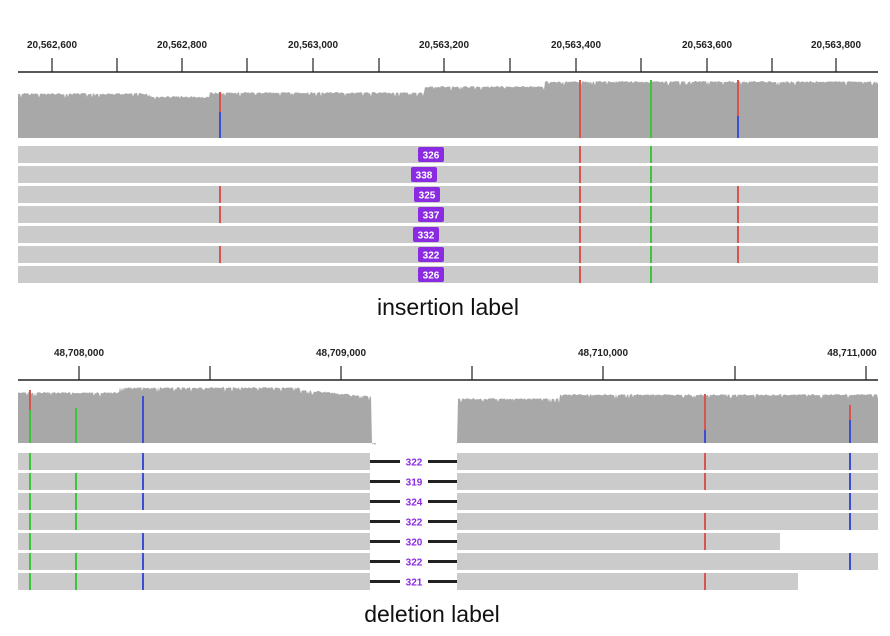  What do you see at coordinates (426, 236) in the screenshot?
I see `insertion-size-label: 332` at bounding box center [426, 236].